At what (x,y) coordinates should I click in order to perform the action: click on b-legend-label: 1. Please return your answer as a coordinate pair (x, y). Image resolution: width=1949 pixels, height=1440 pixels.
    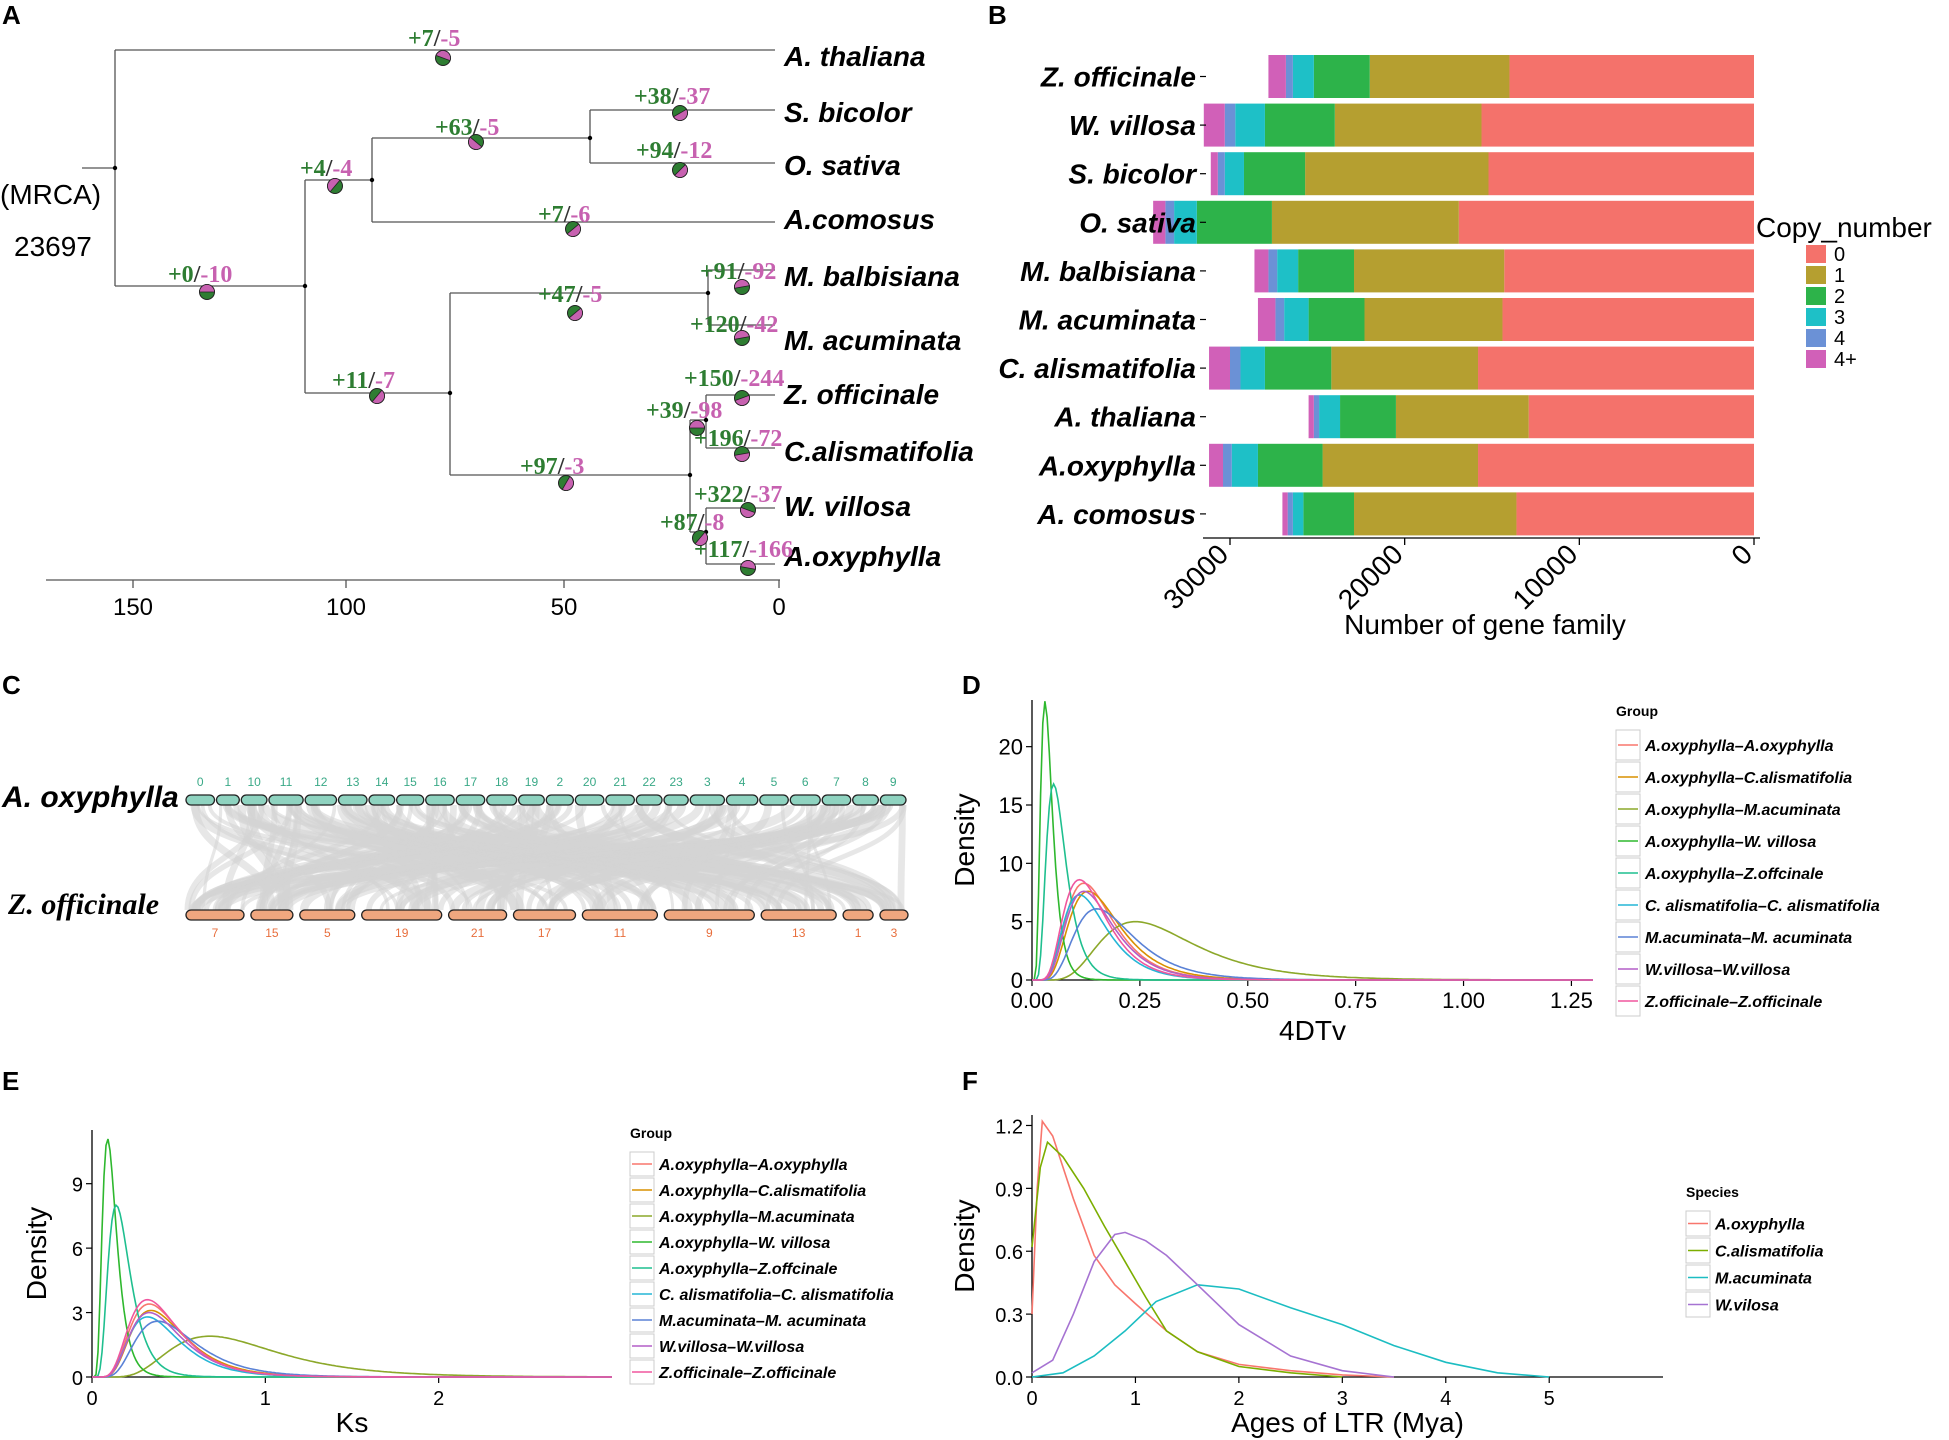
    Looking at the image, I should click on (1839, 276).